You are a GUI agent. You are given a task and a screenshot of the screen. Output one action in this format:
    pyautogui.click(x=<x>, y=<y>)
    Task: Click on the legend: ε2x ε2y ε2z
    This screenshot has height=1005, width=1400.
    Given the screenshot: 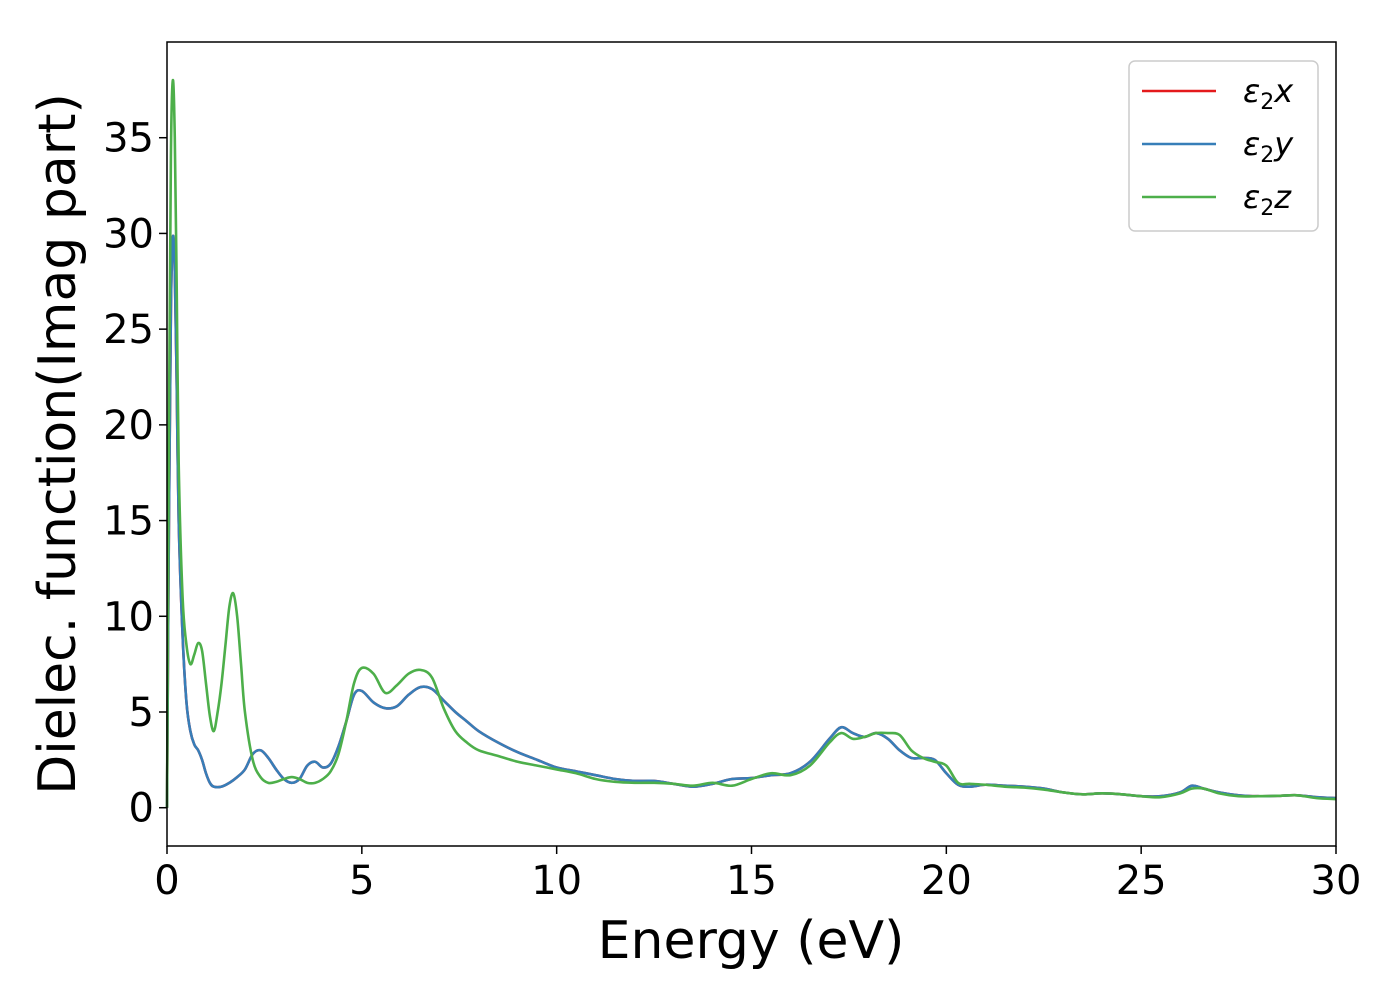 What is the action you would take?
    pyautogui.click(x=1223, y=146)
    